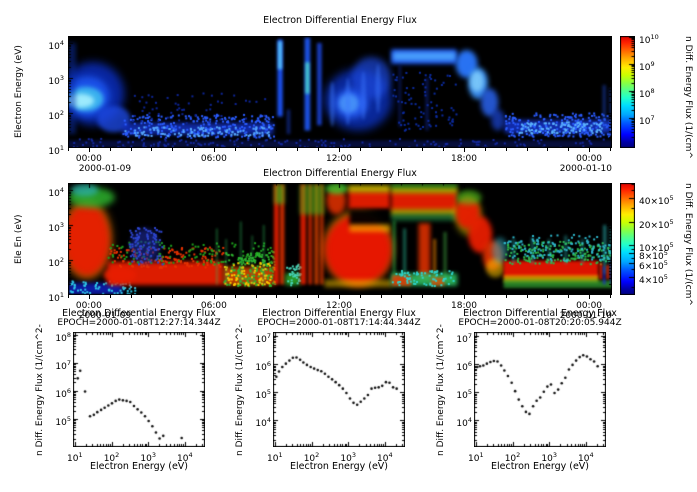  What do you see at coordinates (653, 255) in the screenshot?
I see `colorbar-tick-label: 8×10⁵` at bounding box center [653, 255].